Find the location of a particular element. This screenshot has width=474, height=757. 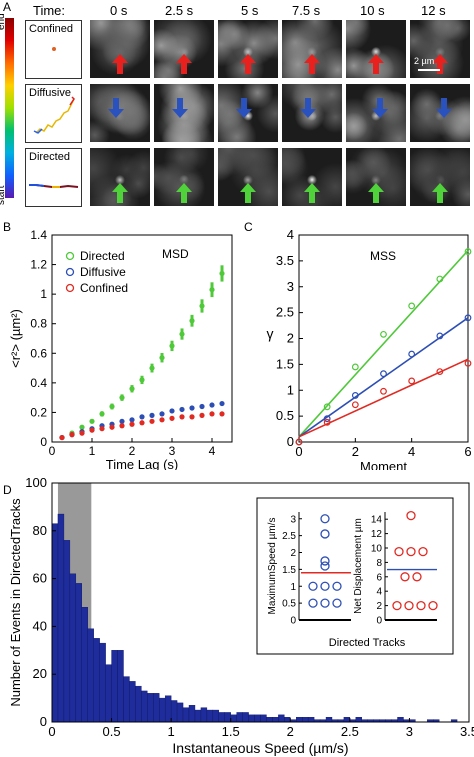

chart-title: MSS is located at coordinates (383, 256).